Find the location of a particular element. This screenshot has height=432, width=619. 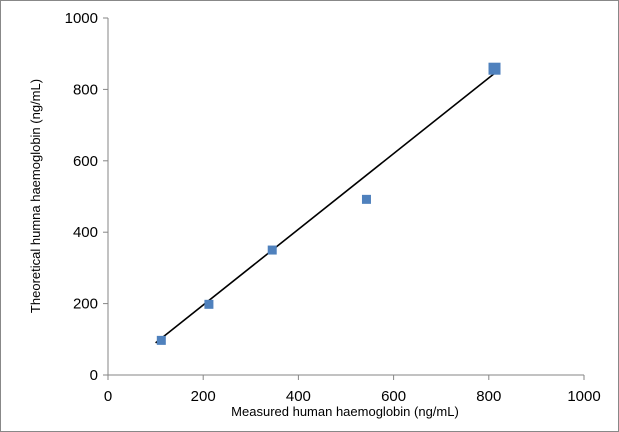

x-axis-title: Measured human haemoglobin (ng/mL) is located at coordinates (345, 411).